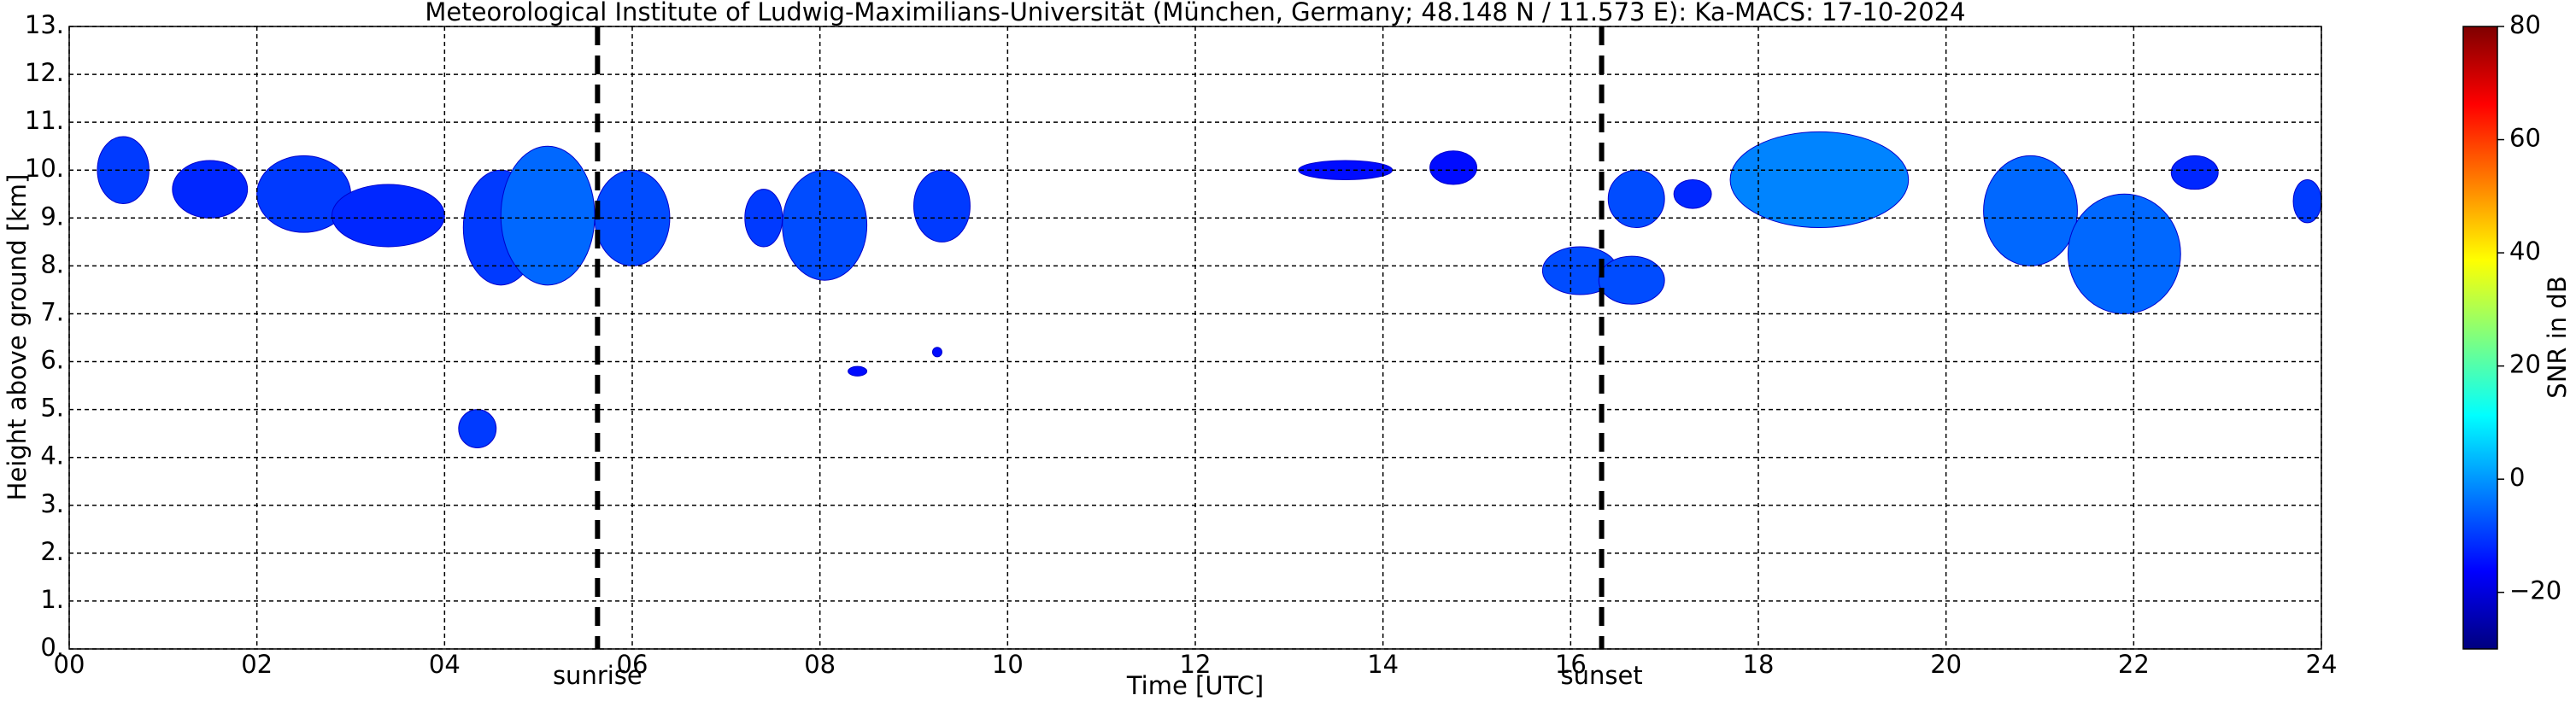 The width and height of the screenshot is (2576, 707). Describe the element at coordinates (69, 665) in the screenshot. I see `x-tick-label: 00` at that location.